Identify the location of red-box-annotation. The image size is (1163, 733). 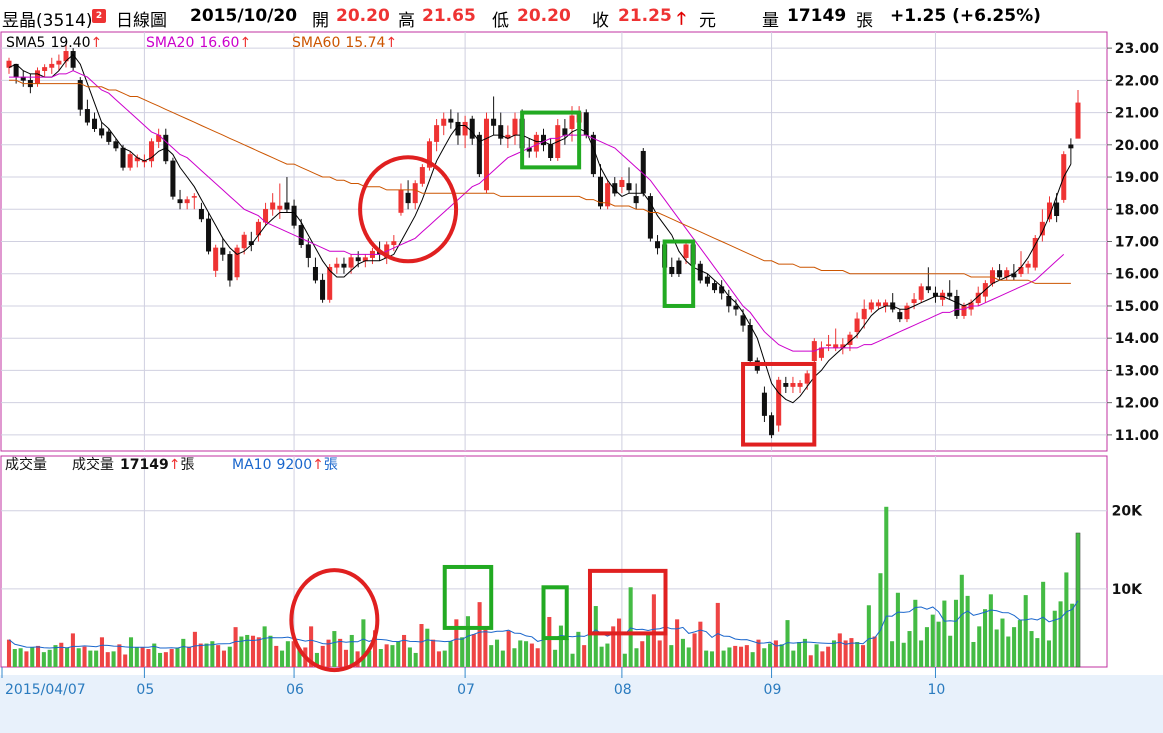
(779, 404).